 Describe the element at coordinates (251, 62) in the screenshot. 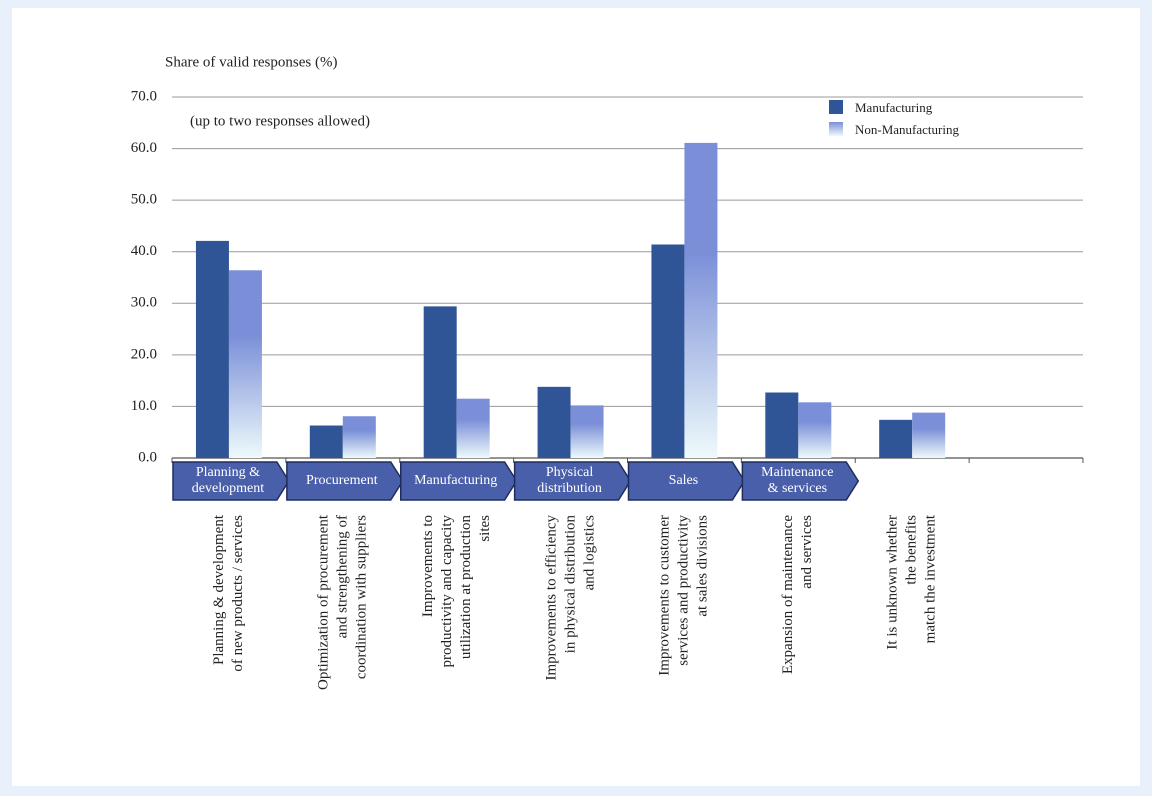

I see `y-axis-label: Share of valid responses (%)` at that location.